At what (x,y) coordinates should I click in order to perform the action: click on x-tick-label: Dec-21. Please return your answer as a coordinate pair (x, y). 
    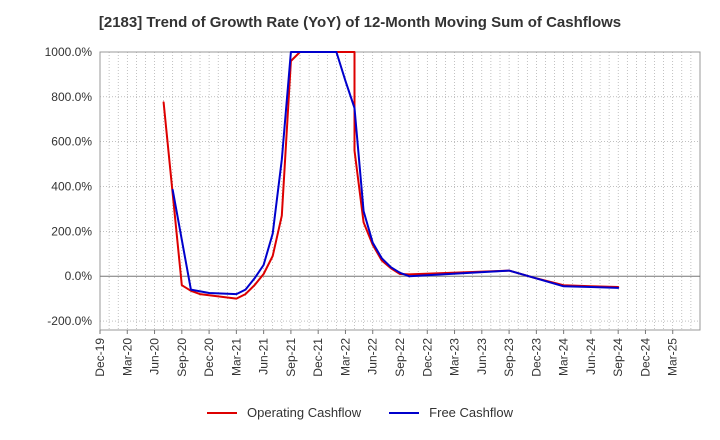
    Looking at the image, I should click on (318, 357).